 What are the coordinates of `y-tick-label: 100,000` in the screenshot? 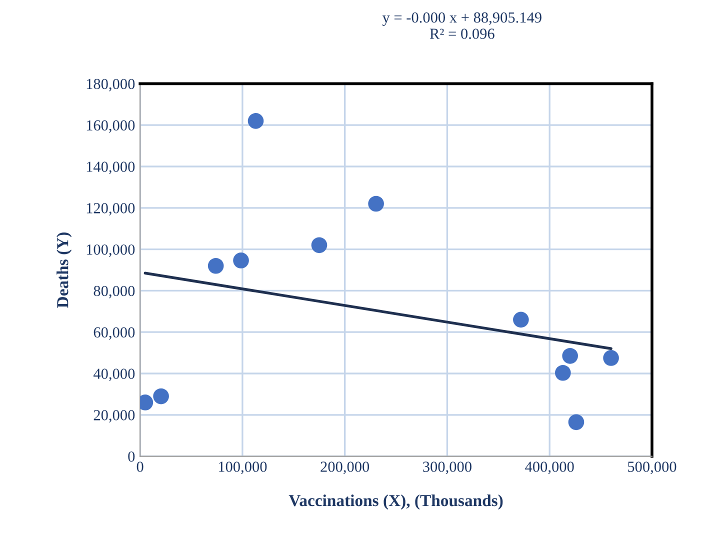 It's located at (110, 250).